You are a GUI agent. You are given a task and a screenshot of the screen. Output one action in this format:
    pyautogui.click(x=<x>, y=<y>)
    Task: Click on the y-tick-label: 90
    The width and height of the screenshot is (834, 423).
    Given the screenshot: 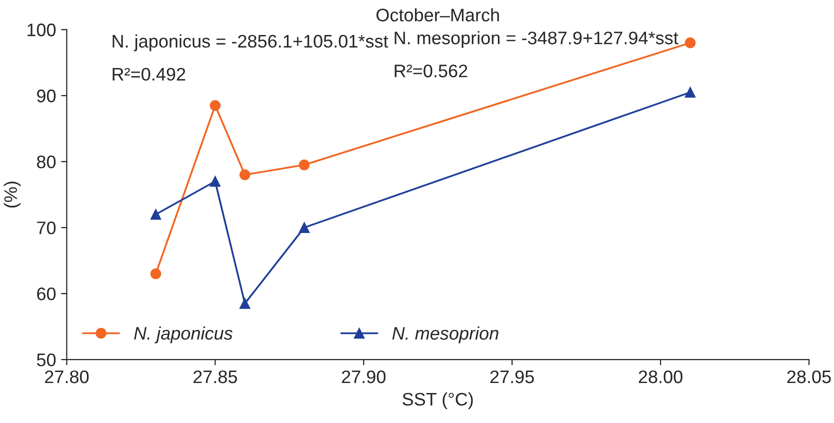 What is the action you would take?
    pyautogui.click(x=46, y=96)
    